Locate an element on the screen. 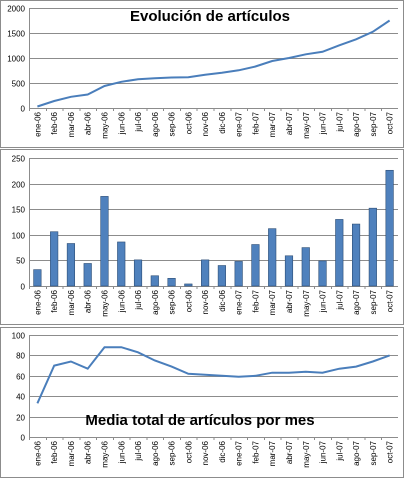  y-tick-label: 1500 is located at coordinates (16, 34).